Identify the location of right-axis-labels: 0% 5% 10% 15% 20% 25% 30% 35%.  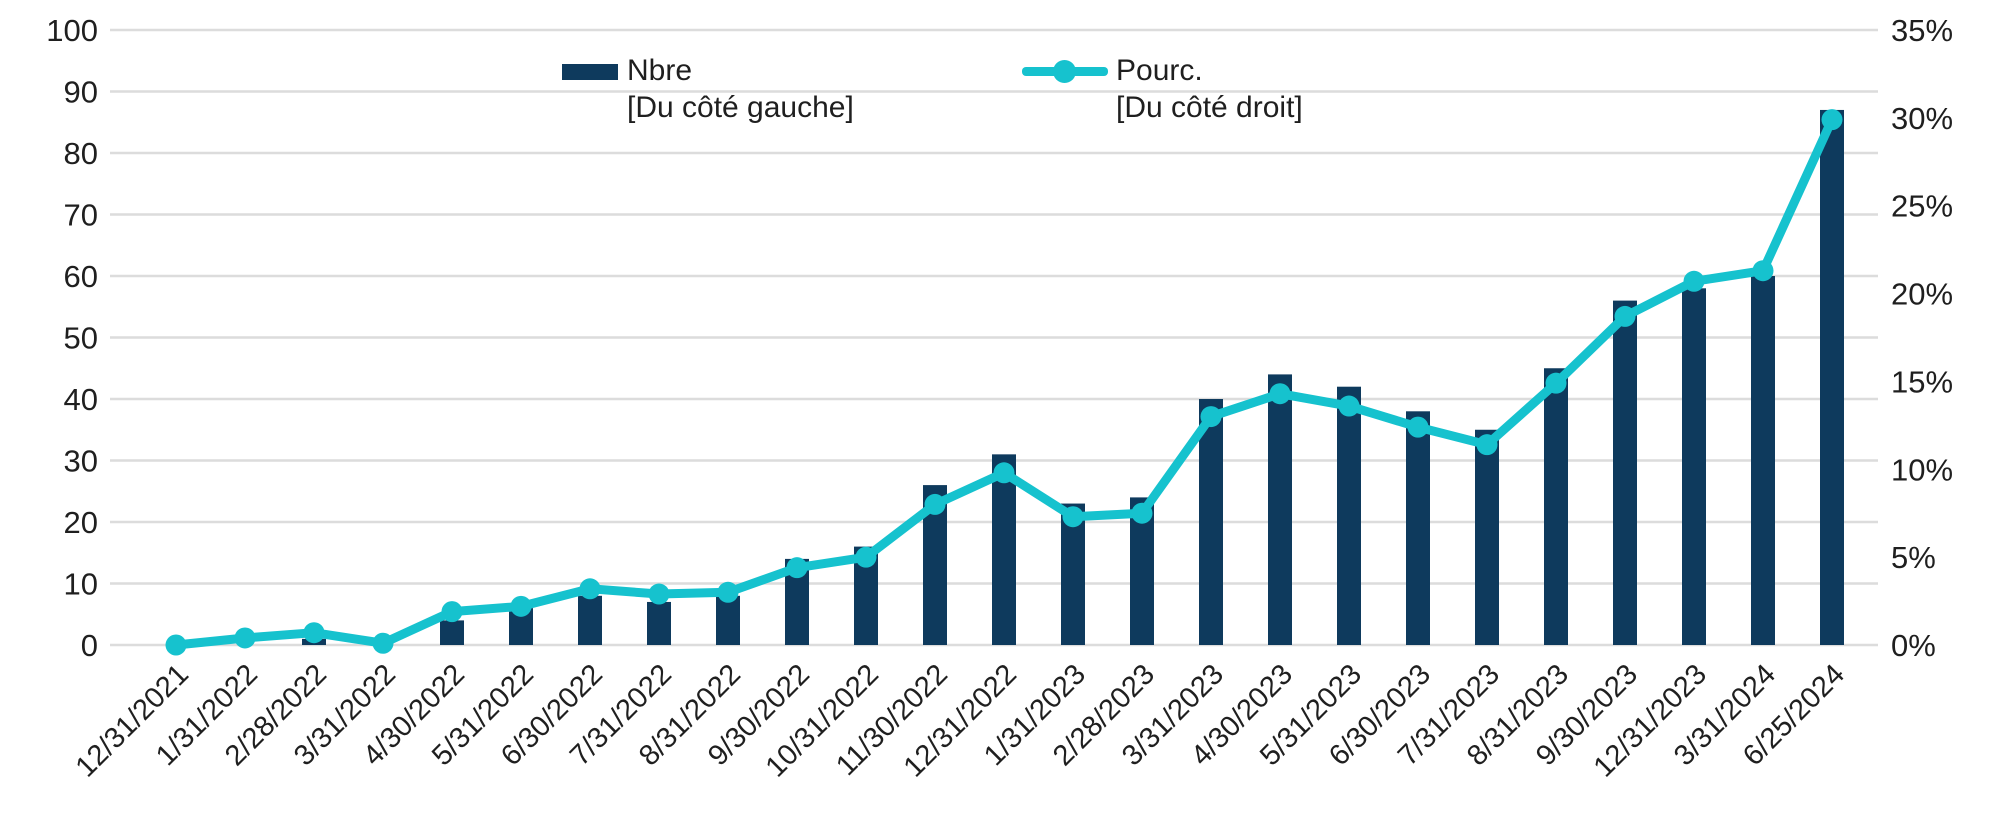
(1922, 338).